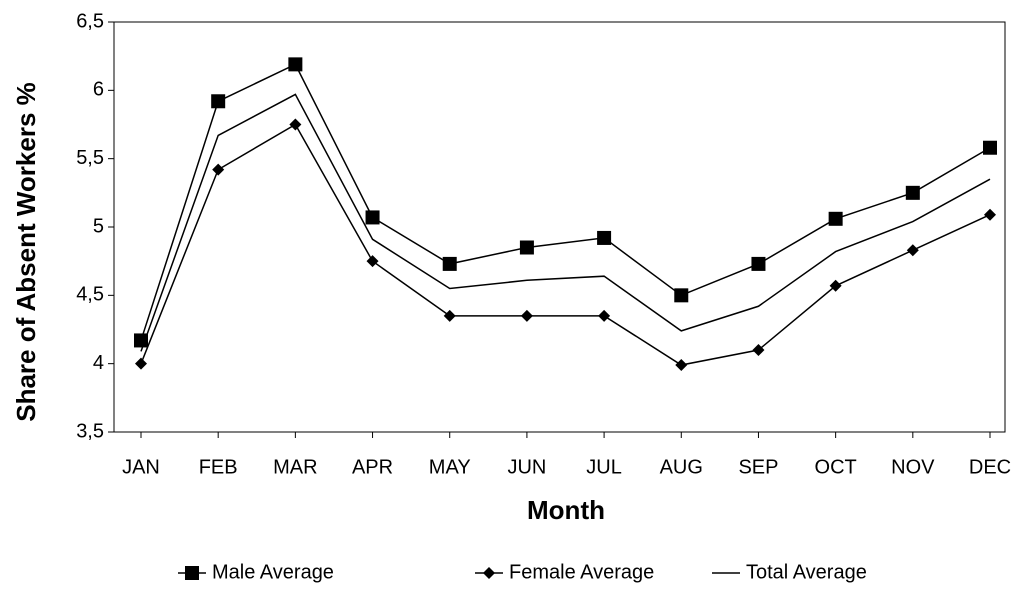 The image size is (1013, 590). I want to click on y-tick-label: 3,5, so click(90, 431).